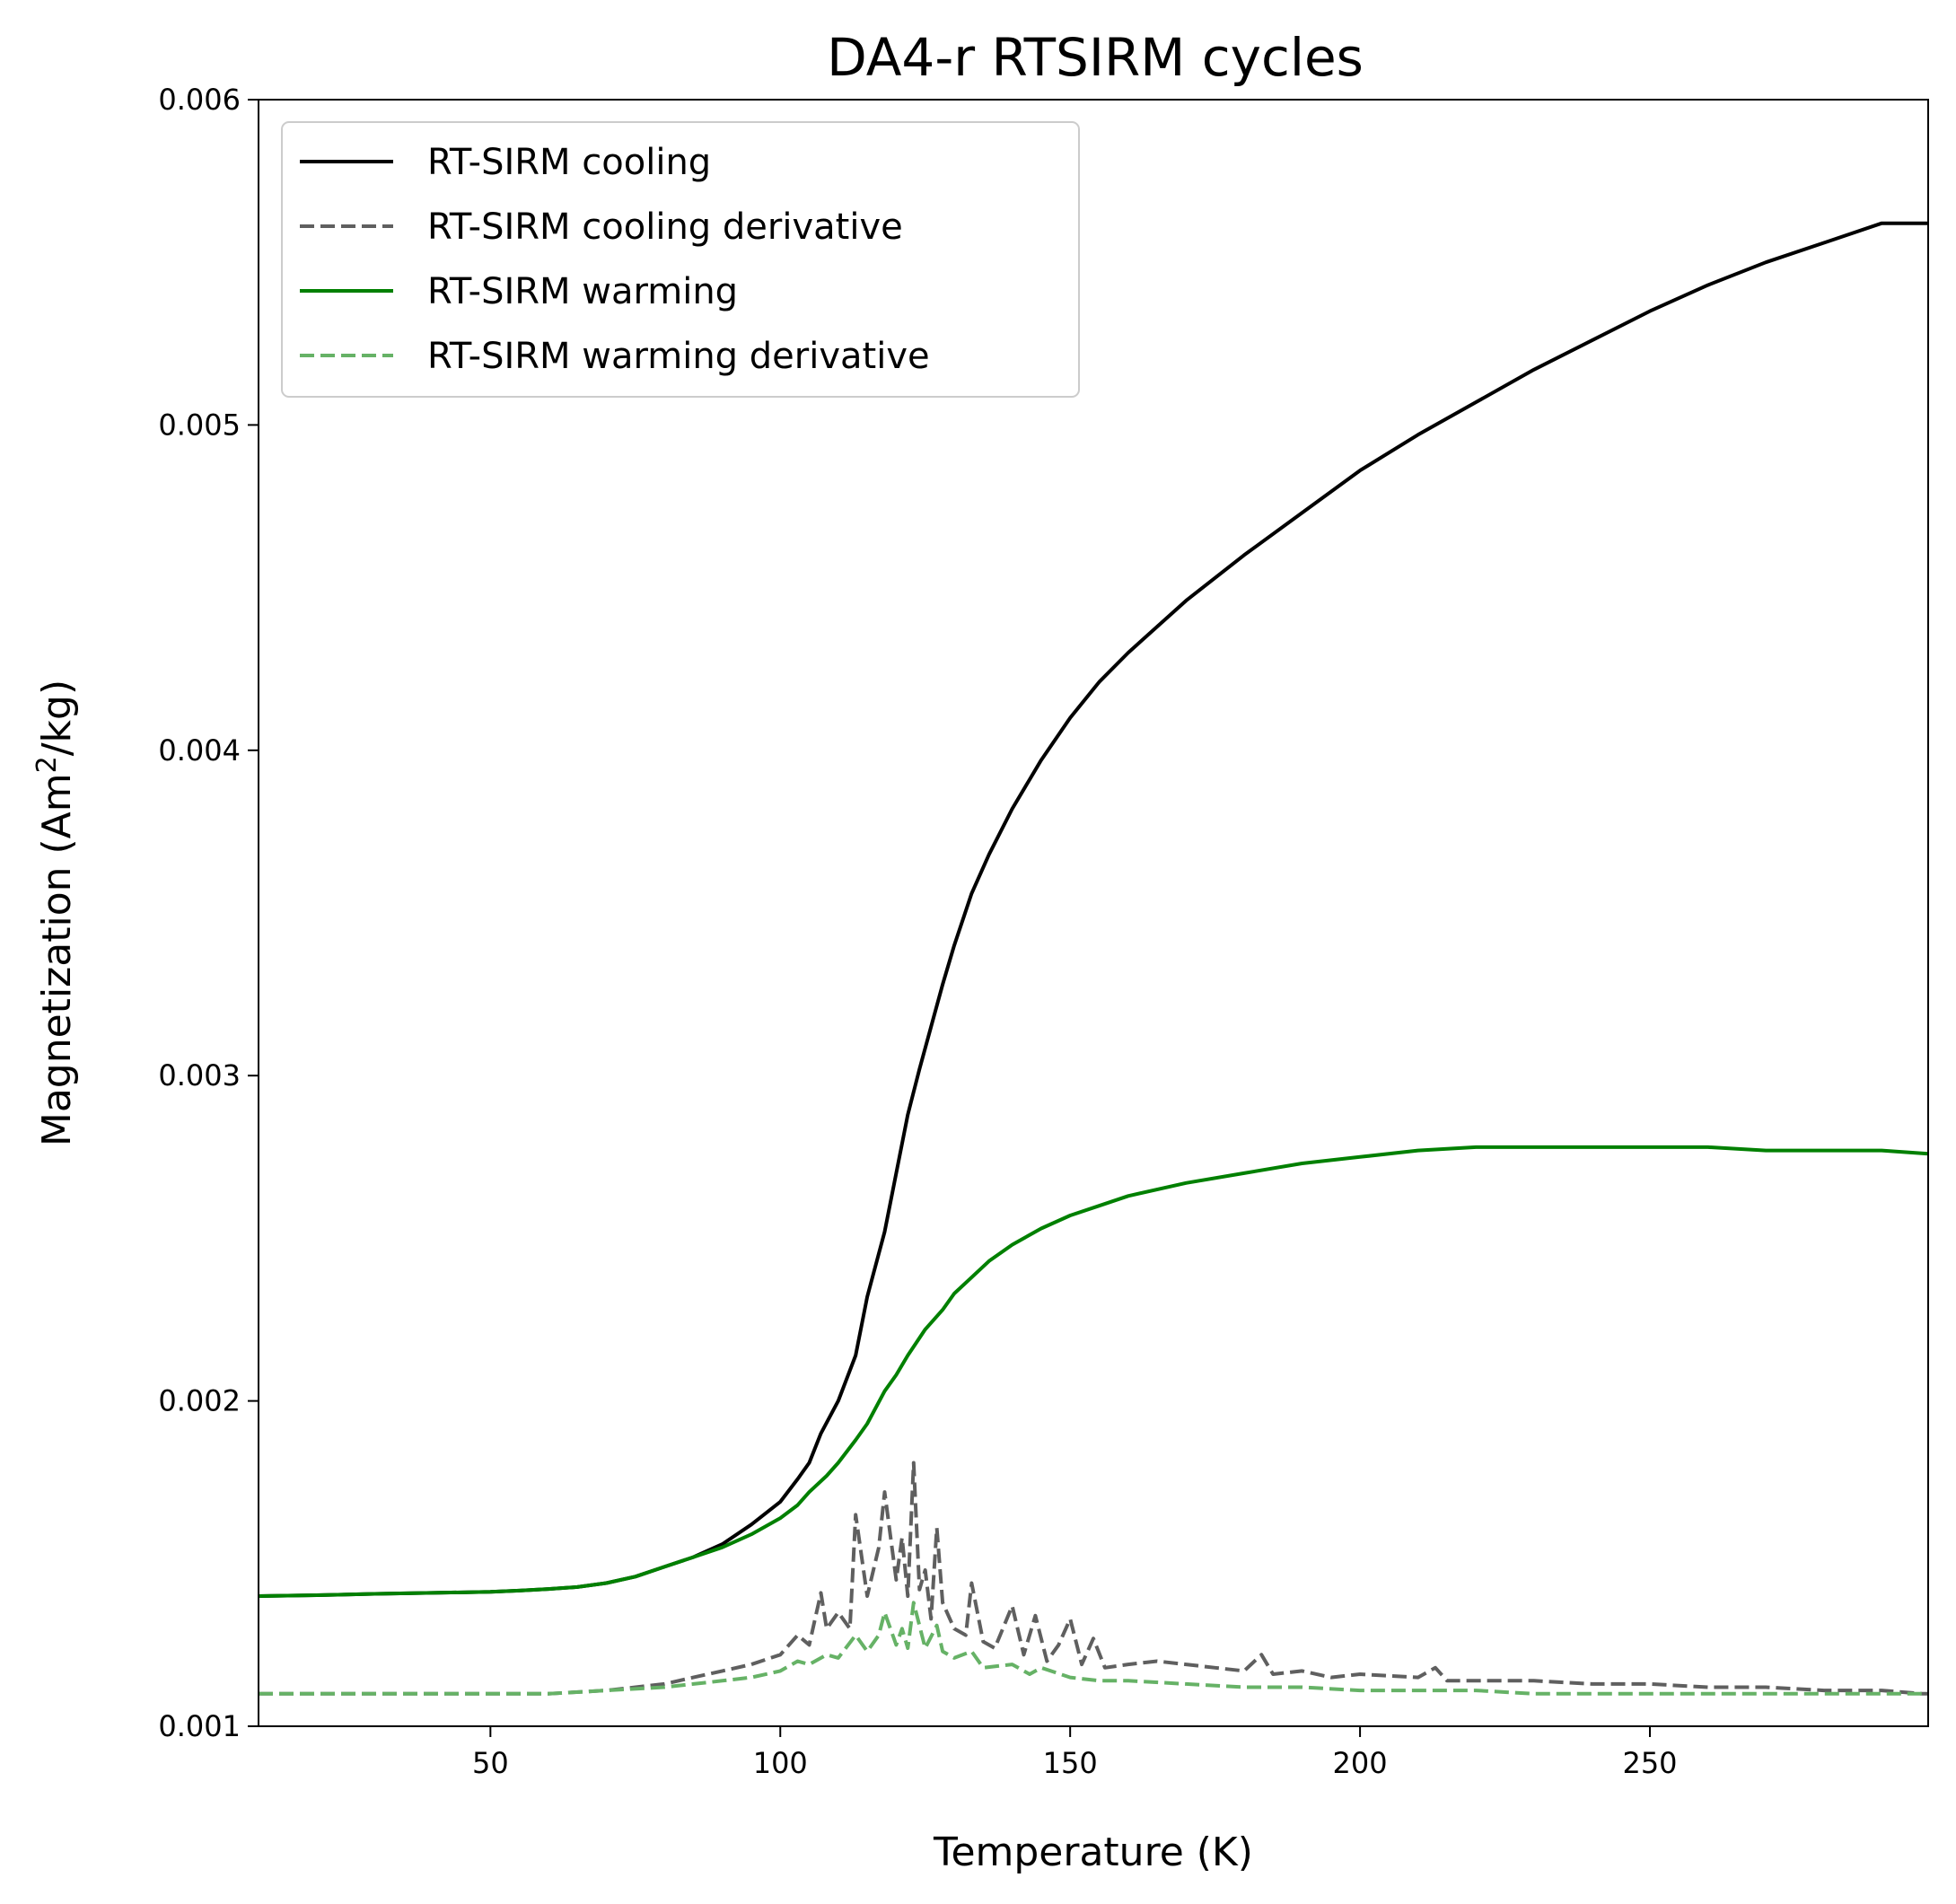 The image size is (1956, 1904). What do you see at coordinates (57, 718) in the screenshot?
I see `y-axis-label-tail: /kg)` at bounding box center [57, 718].